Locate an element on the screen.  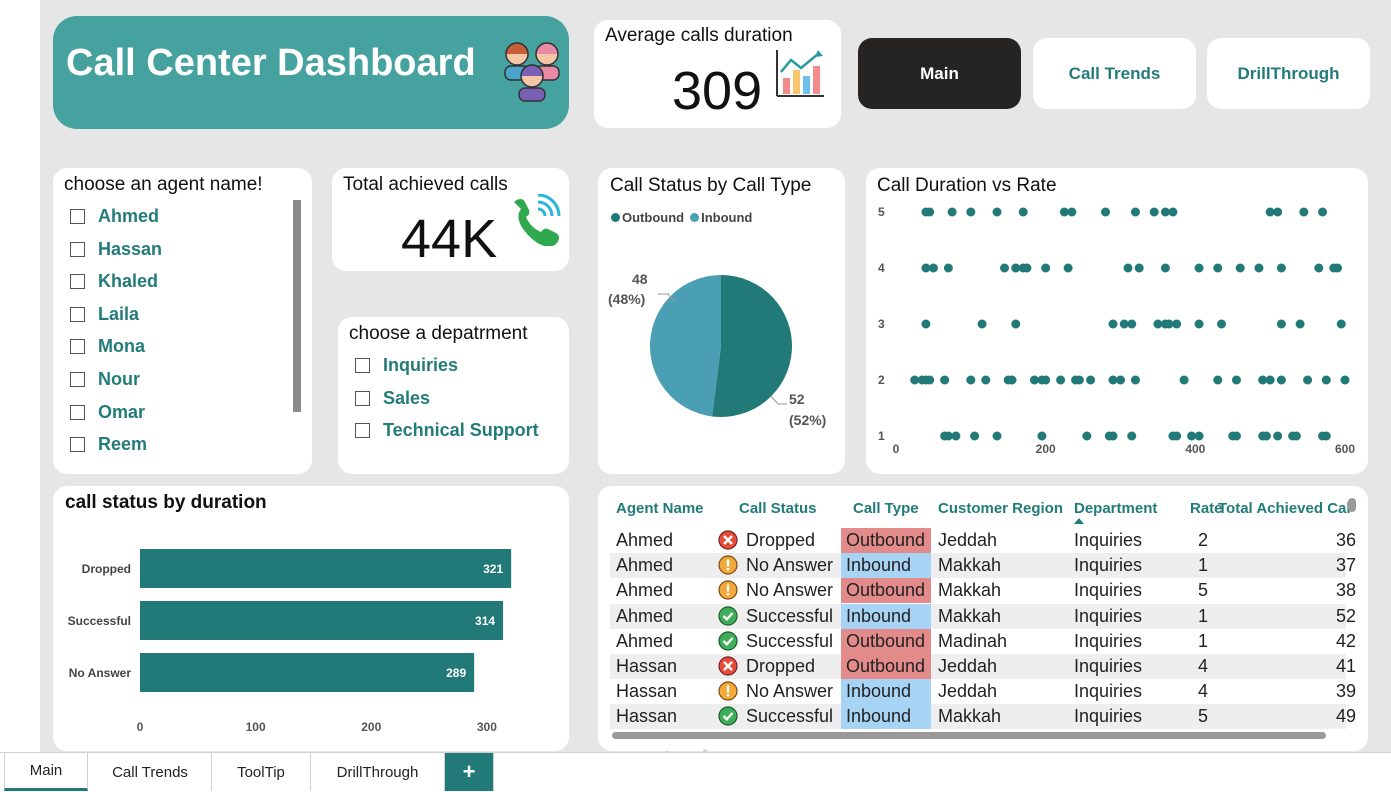
legend-outbound-marker is located at coordinates (615, 217).